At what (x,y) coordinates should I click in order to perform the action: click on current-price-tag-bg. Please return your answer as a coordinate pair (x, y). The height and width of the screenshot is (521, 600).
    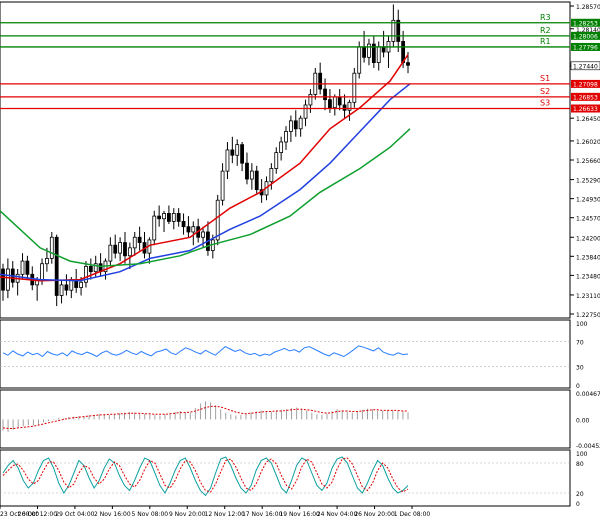
    Looking at the image, I should click on (585, 66).